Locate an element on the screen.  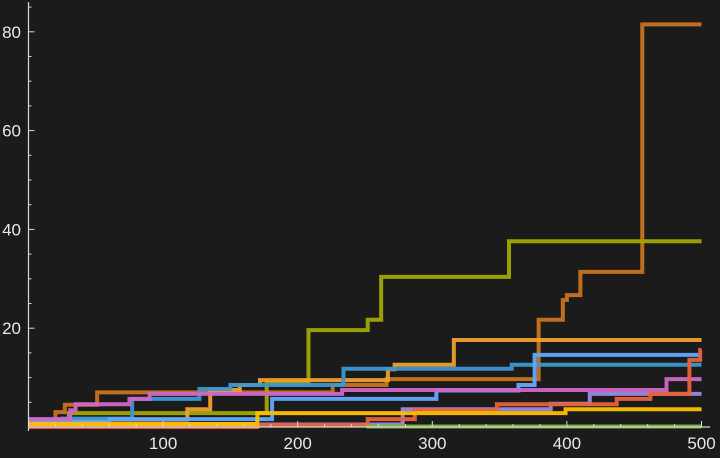
series-pink is located at coordinates (365, 399).